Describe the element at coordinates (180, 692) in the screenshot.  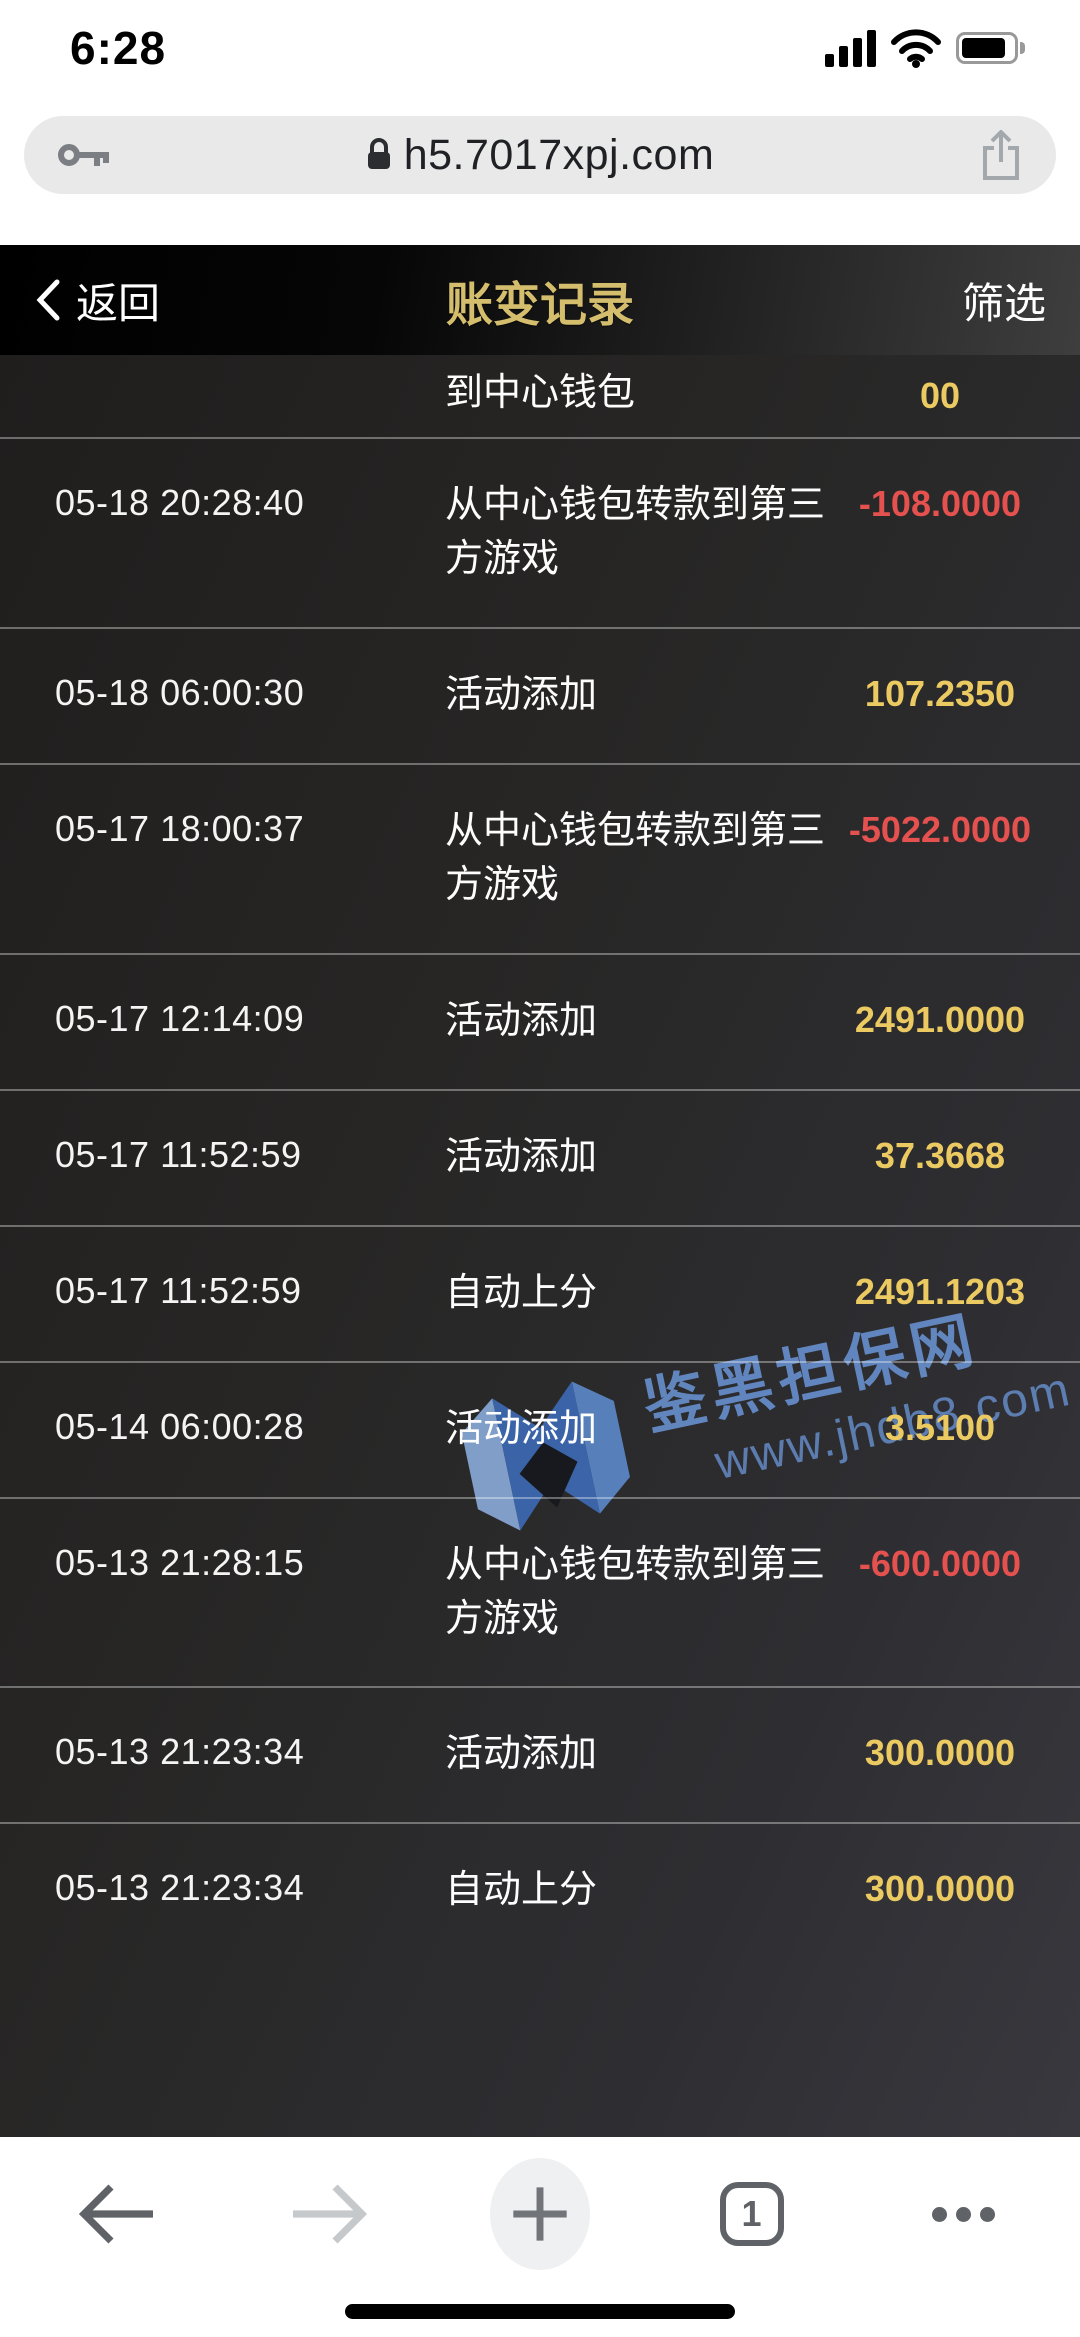
I see `record-time: 05-18 06:00:30` at that location.